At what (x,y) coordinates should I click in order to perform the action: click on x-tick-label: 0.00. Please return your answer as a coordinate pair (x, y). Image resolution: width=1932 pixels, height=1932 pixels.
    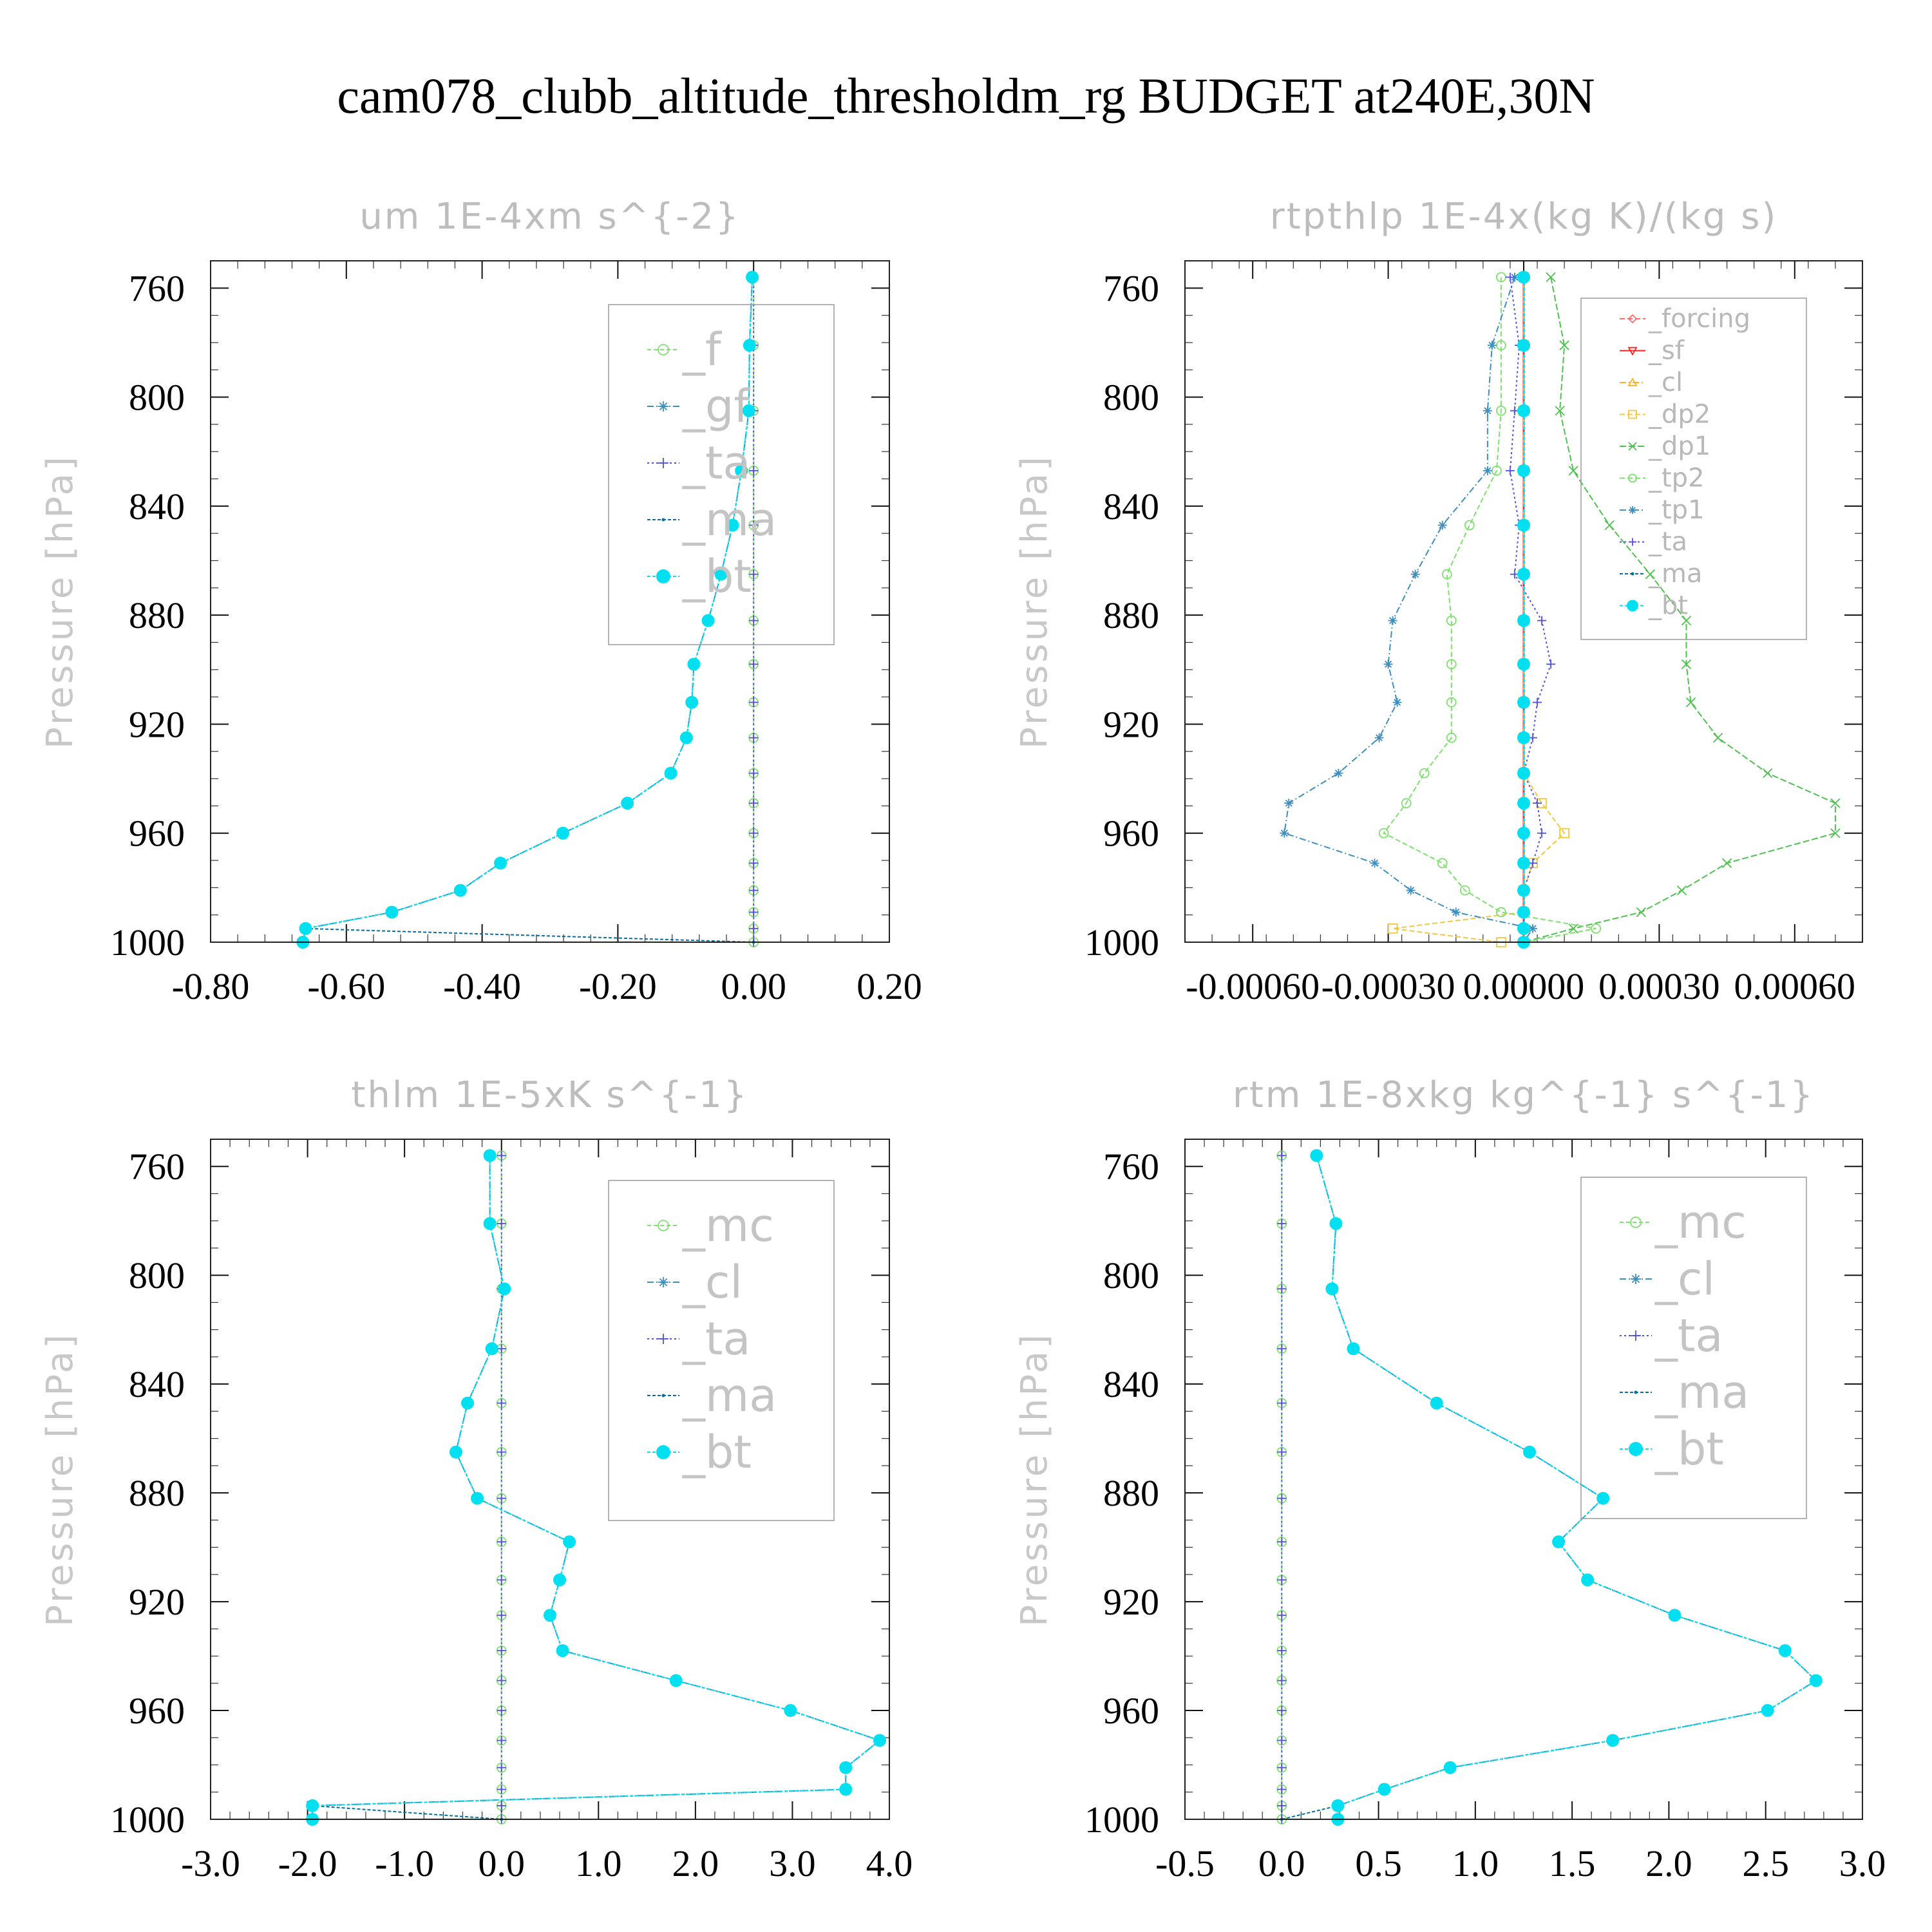
    Looking at the image, I should click on (753, 986).